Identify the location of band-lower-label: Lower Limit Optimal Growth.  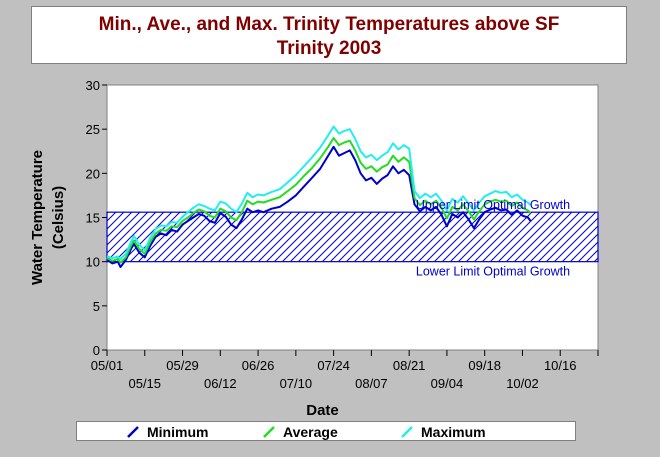
(493, 272).